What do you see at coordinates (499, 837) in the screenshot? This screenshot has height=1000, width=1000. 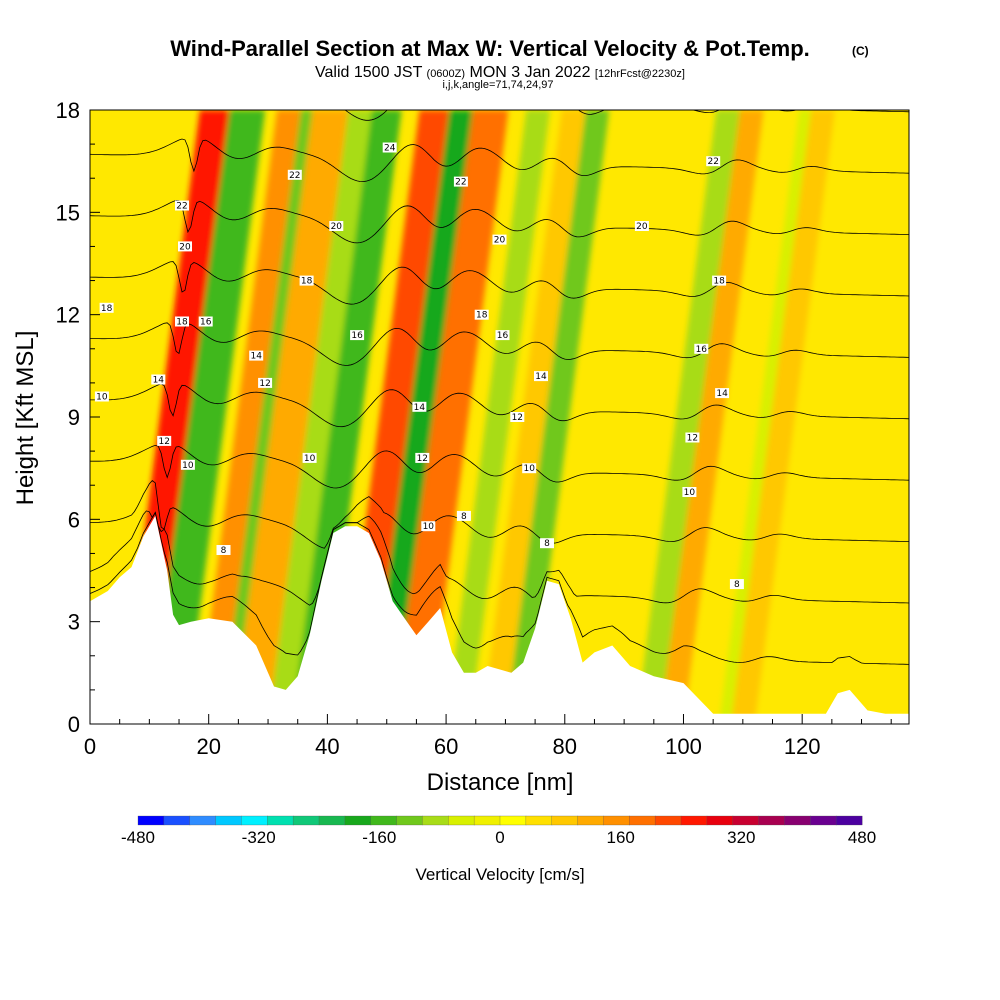 I see `colorbar-tick-label: 0` at bounding box center [499, 837].